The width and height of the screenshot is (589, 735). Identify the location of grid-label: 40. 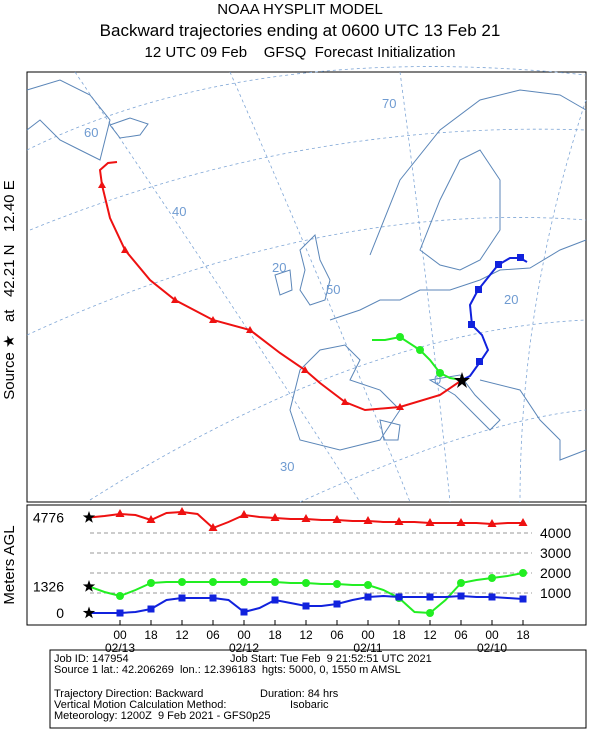
(179, 211).